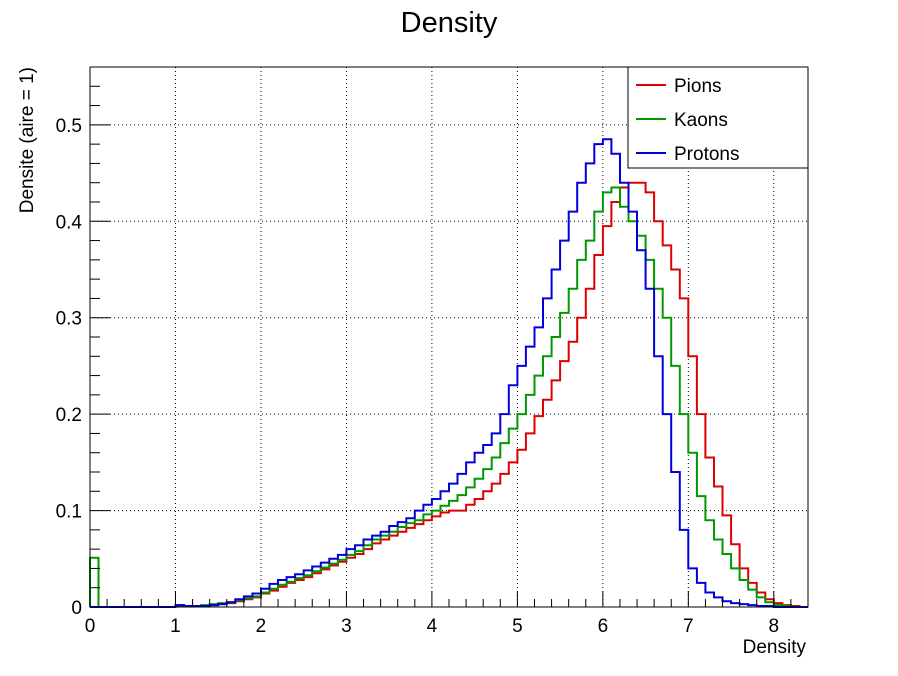 This screenshot has width=898, height=676. What do you see at coordinates (90, 626) in the screenshot?
I see `x-tick-label: 0` at bounding box center [90, 626].